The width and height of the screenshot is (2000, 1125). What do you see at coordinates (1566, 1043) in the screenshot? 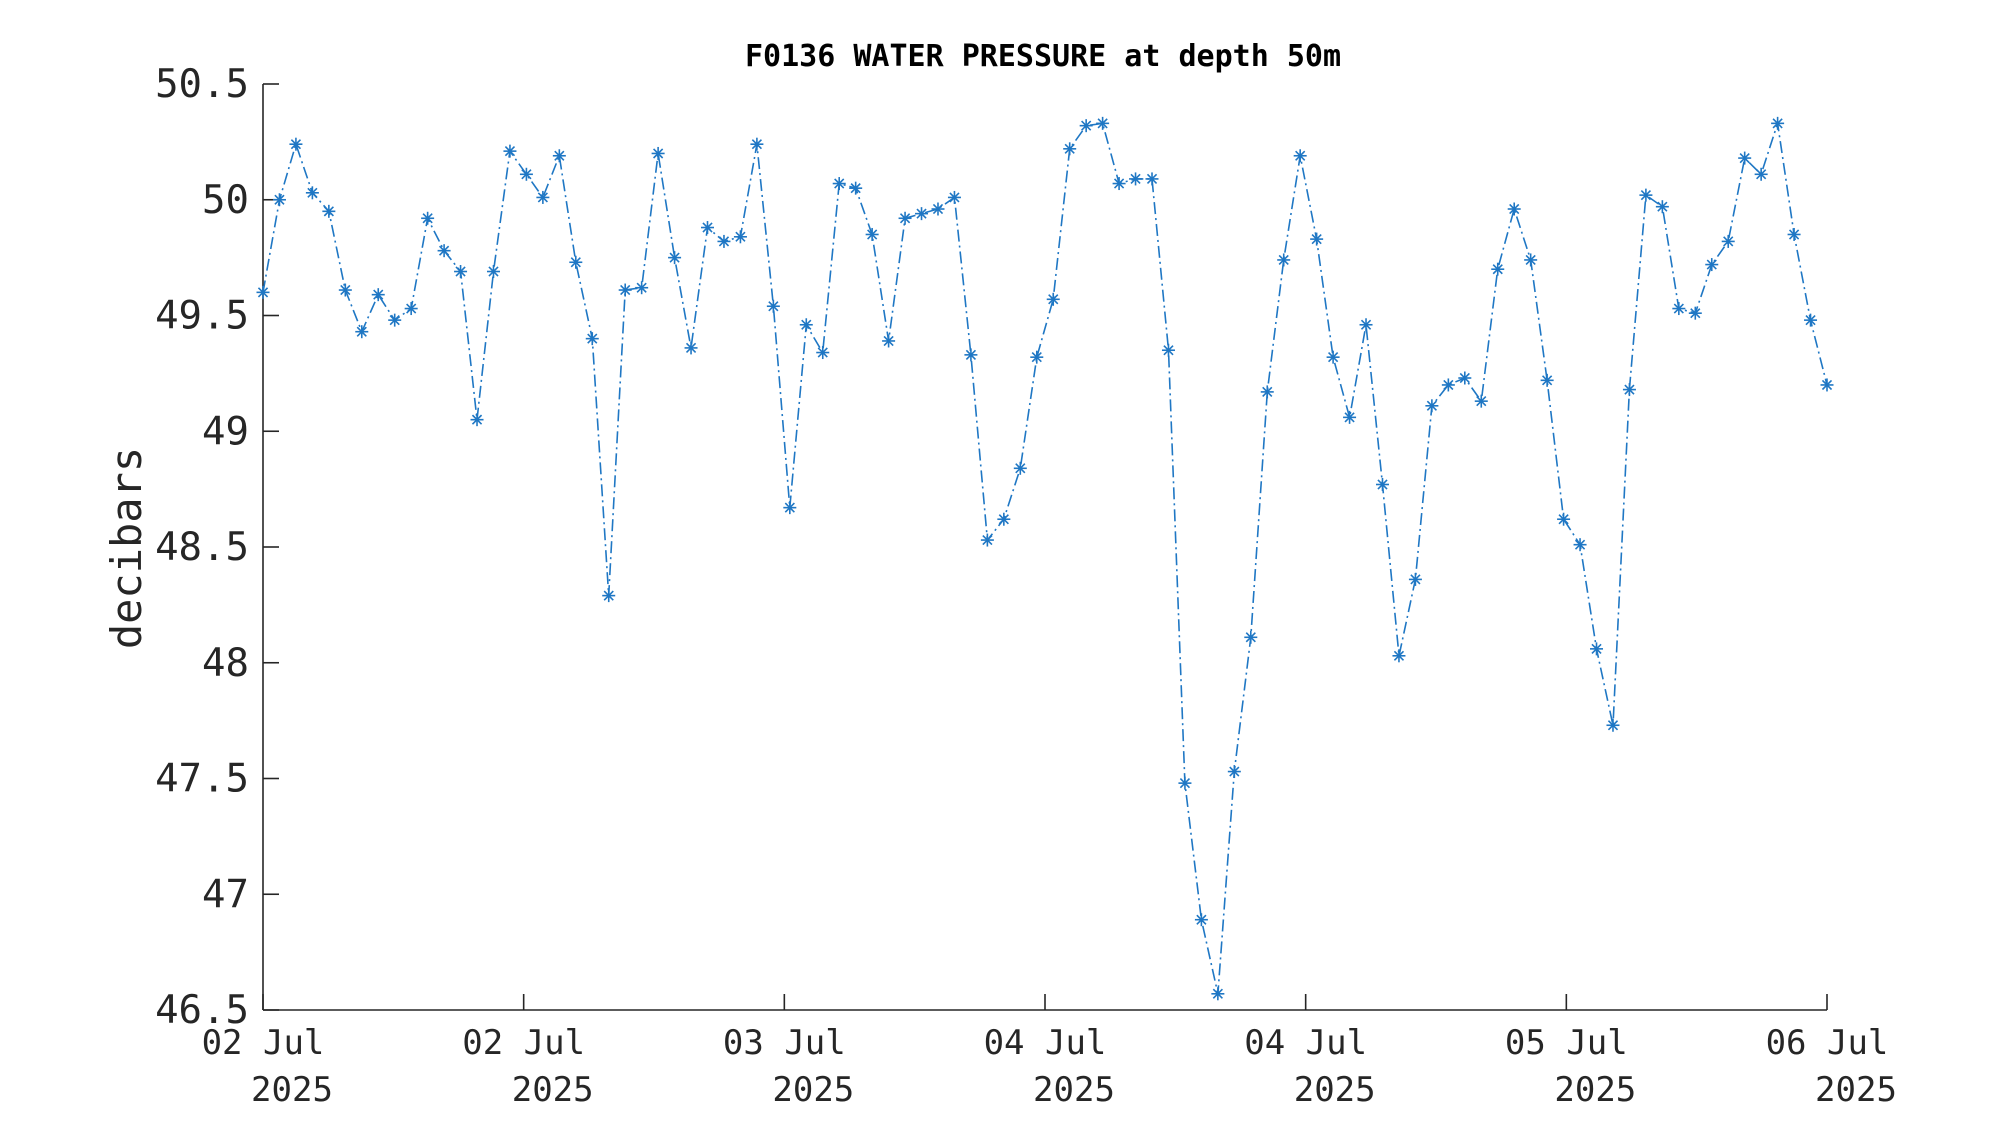
I see `x-tick-label-day: 05 Jul` at bounding box center [1566, 1043].